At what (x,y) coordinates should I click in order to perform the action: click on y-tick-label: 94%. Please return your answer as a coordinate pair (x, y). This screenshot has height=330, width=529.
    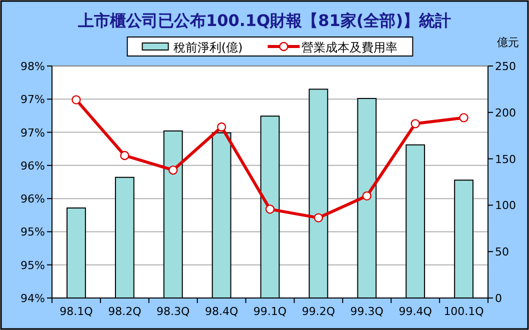
    Looking at the image, I should click on (32, 298).